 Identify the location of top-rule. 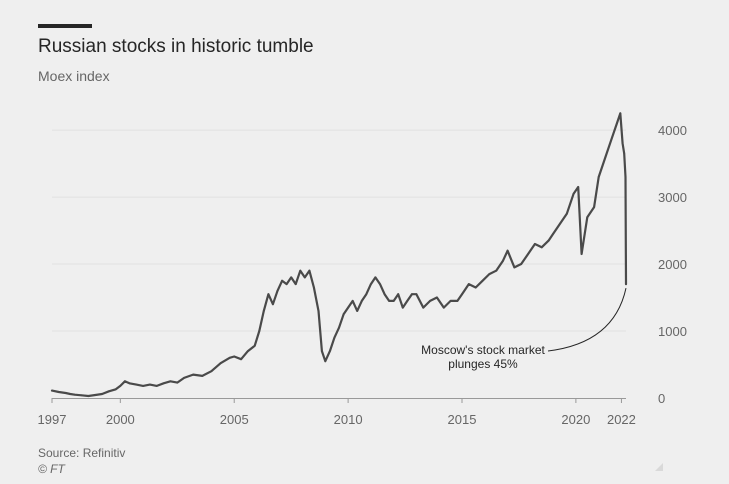
(65, 26).